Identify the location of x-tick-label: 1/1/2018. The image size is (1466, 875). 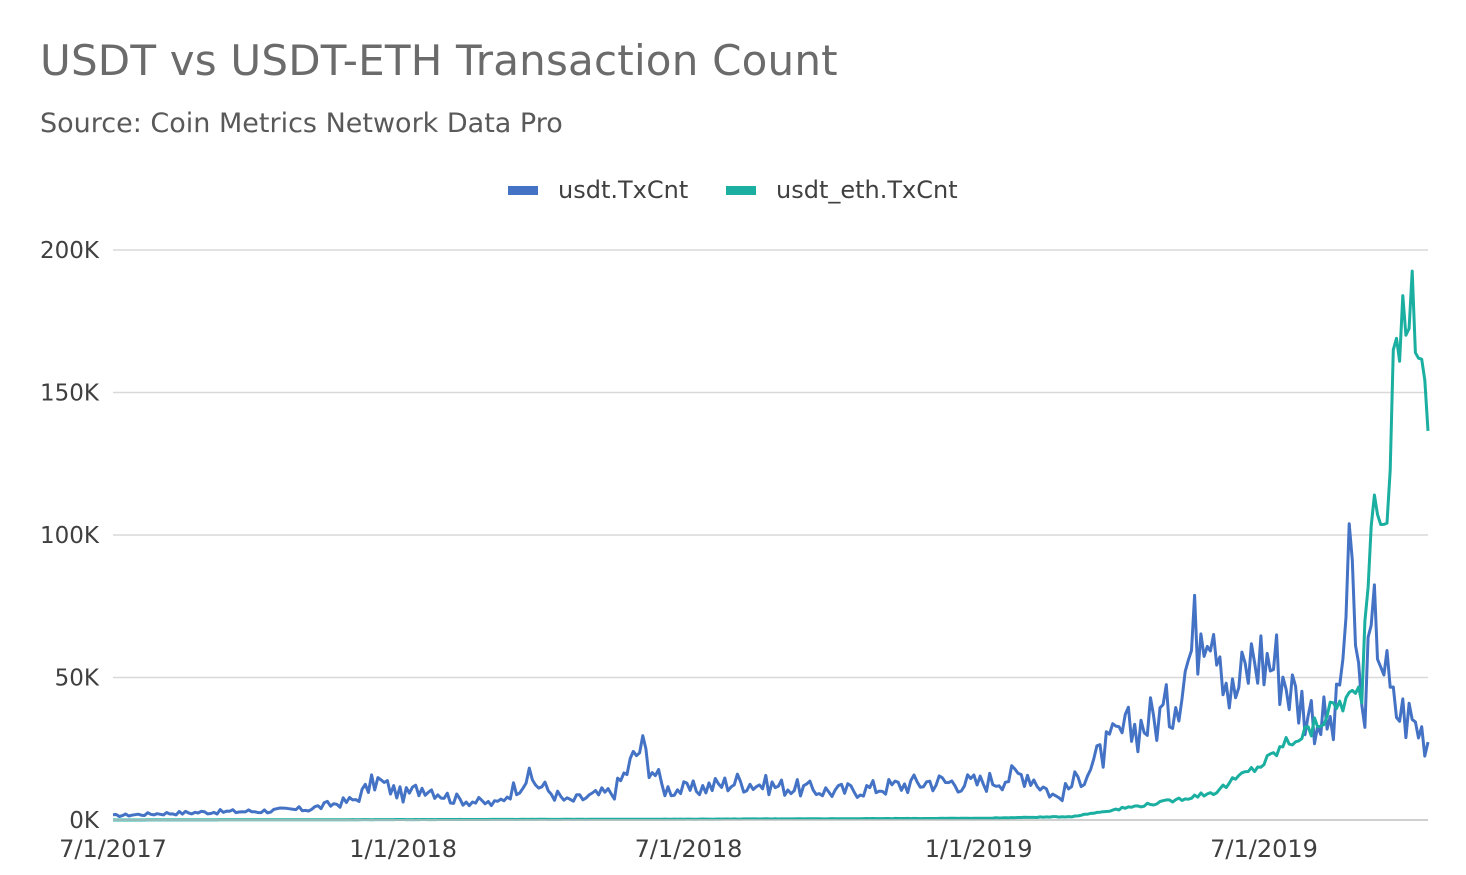
(403, 849).